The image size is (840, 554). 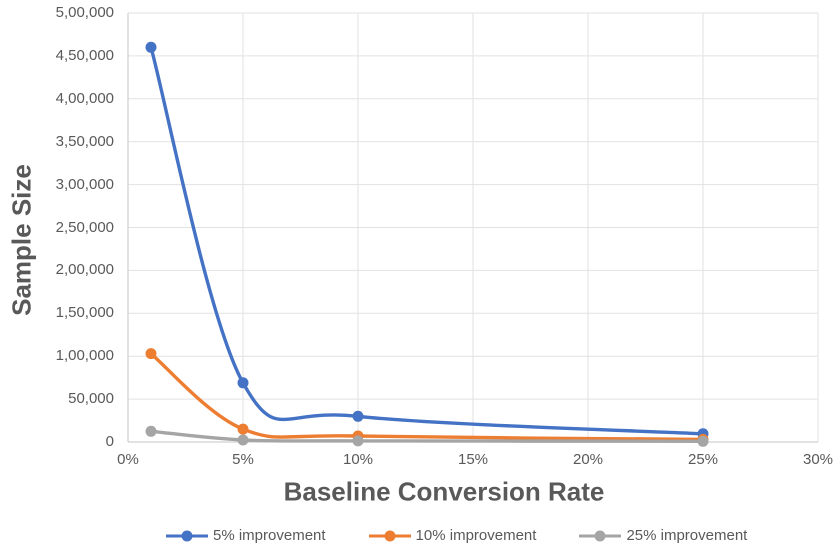 What do you see at coordinates (84, 313) in the screenshot?
I see `y-tick-label: 1,50,000` at bounding box center [84, 313].